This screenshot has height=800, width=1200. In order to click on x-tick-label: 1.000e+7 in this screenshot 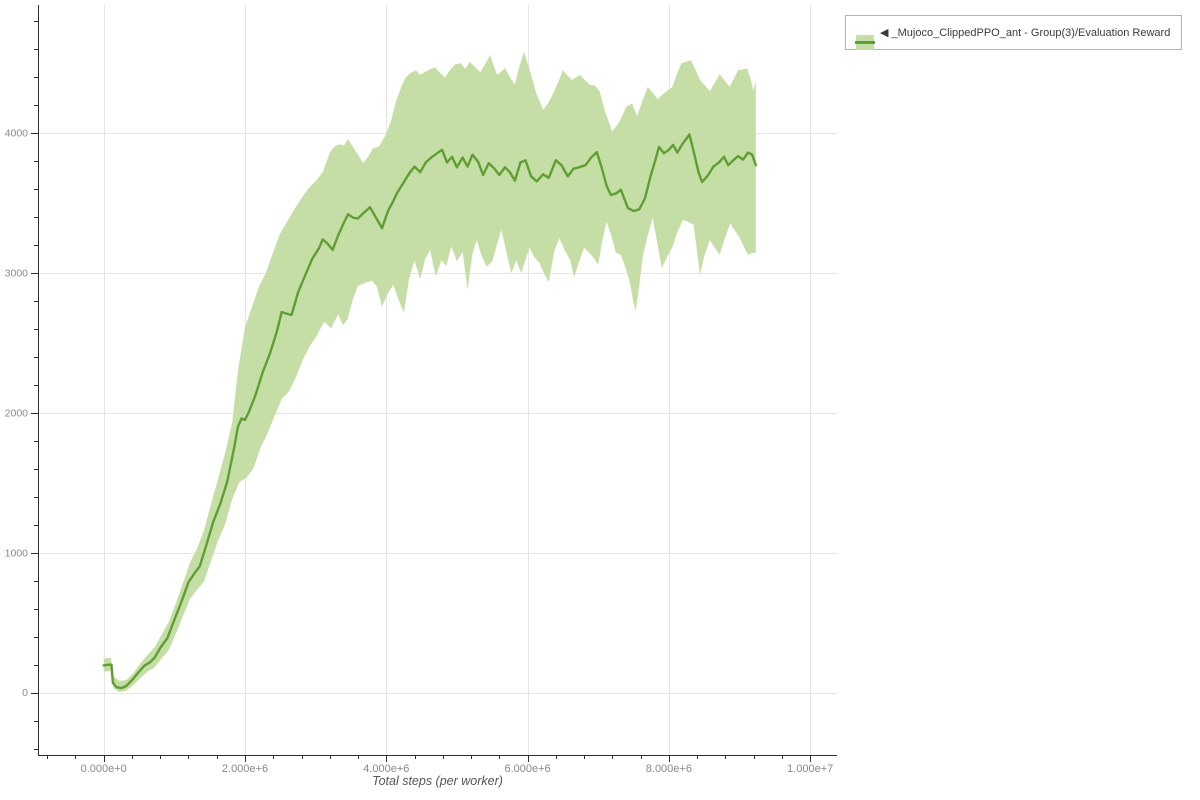, I will do `click(810, 769)`.